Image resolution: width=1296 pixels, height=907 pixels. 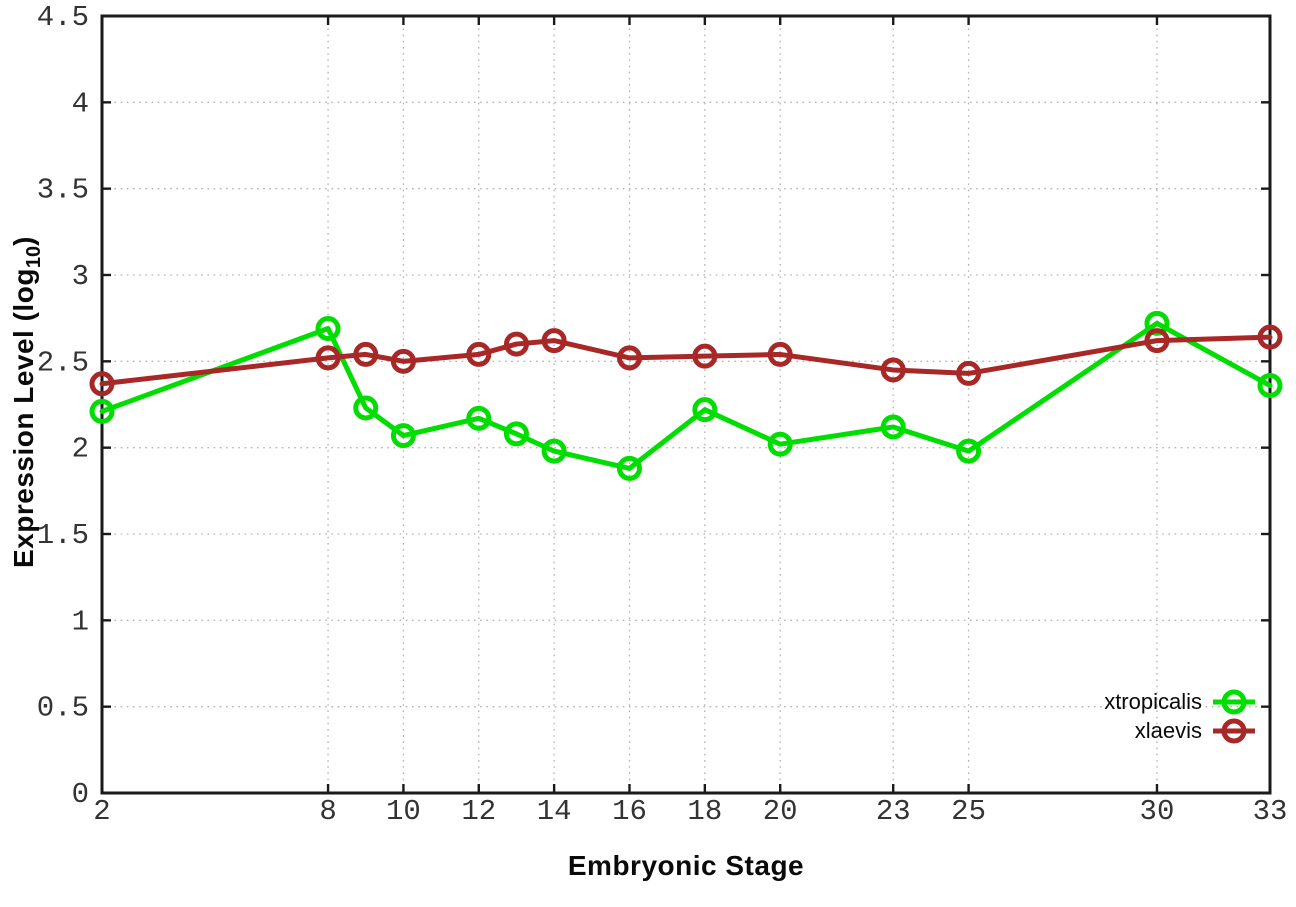 I want to click on y-tick-label: 0.5, so click(x=63, y=708).